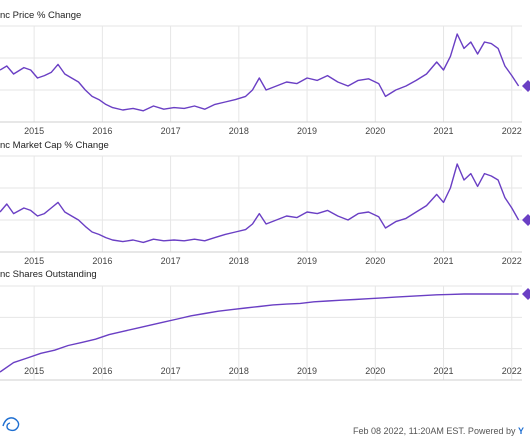 This screenshot has height=442, width=530. I want to click on panel-2-title: nc Market Cap % Change, so click(54, 145).